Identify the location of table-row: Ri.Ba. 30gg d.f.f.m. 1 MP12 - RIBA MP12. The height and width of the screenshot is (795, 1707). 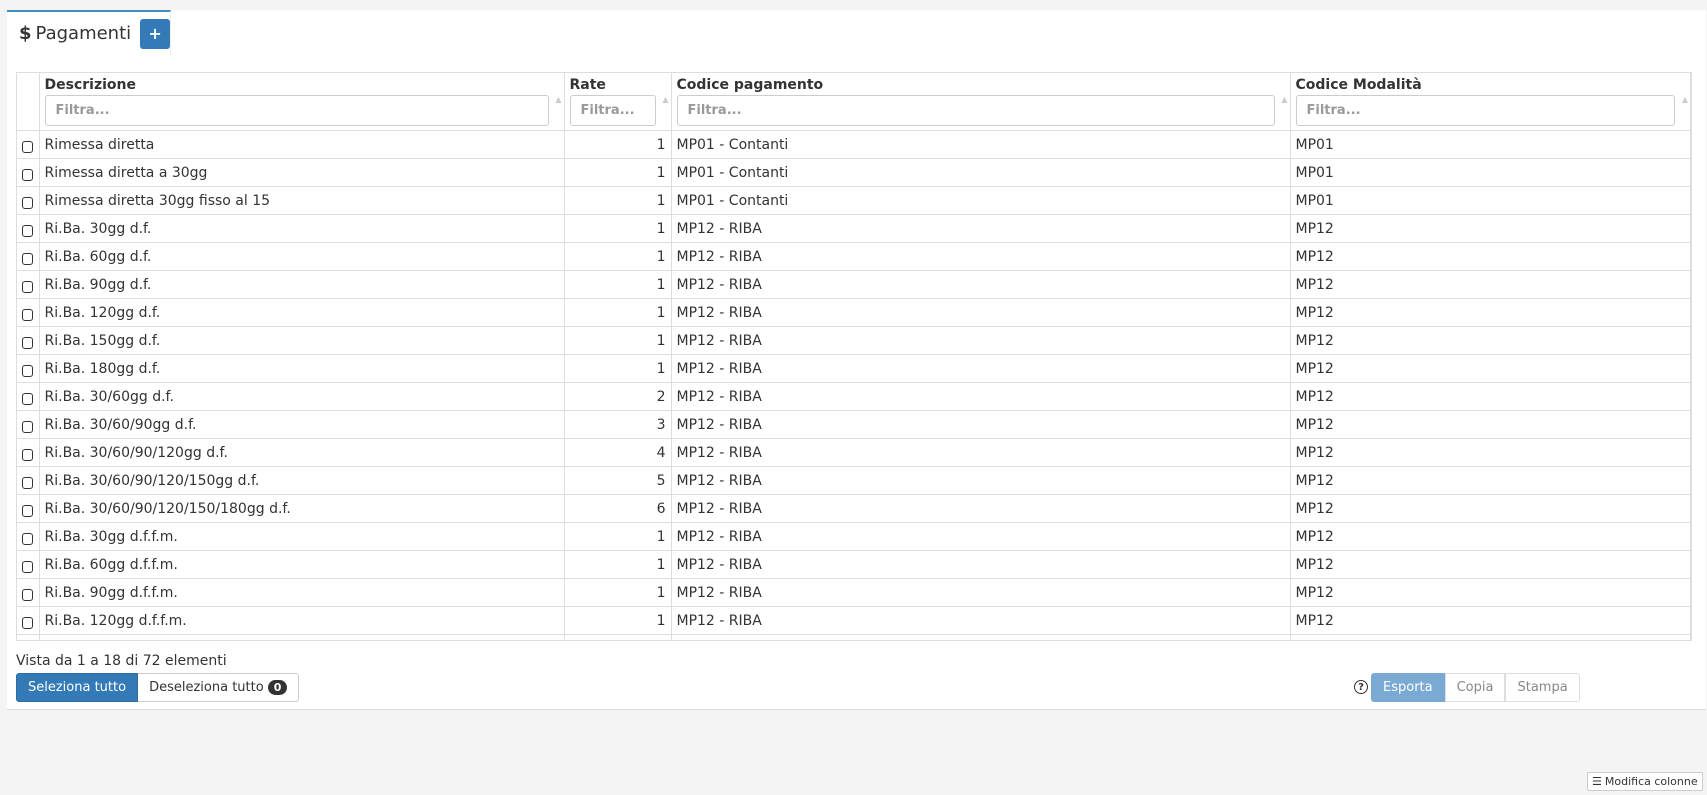
(854, 536).